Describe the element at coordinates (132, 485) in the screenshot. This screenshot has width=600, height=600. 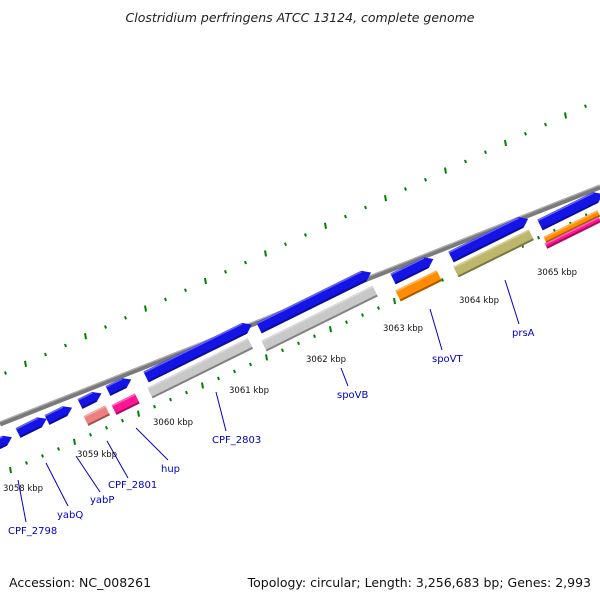
I see `gene-label: CPF_2801` at that location.